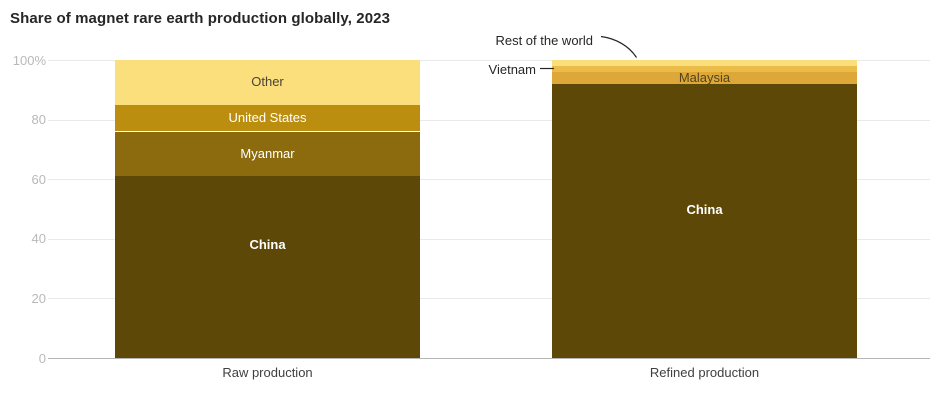  What do you see at coordinates (704, 77) in the screenshot?
I see `bar-segment-malaysia` at bounding box center [704, 77].